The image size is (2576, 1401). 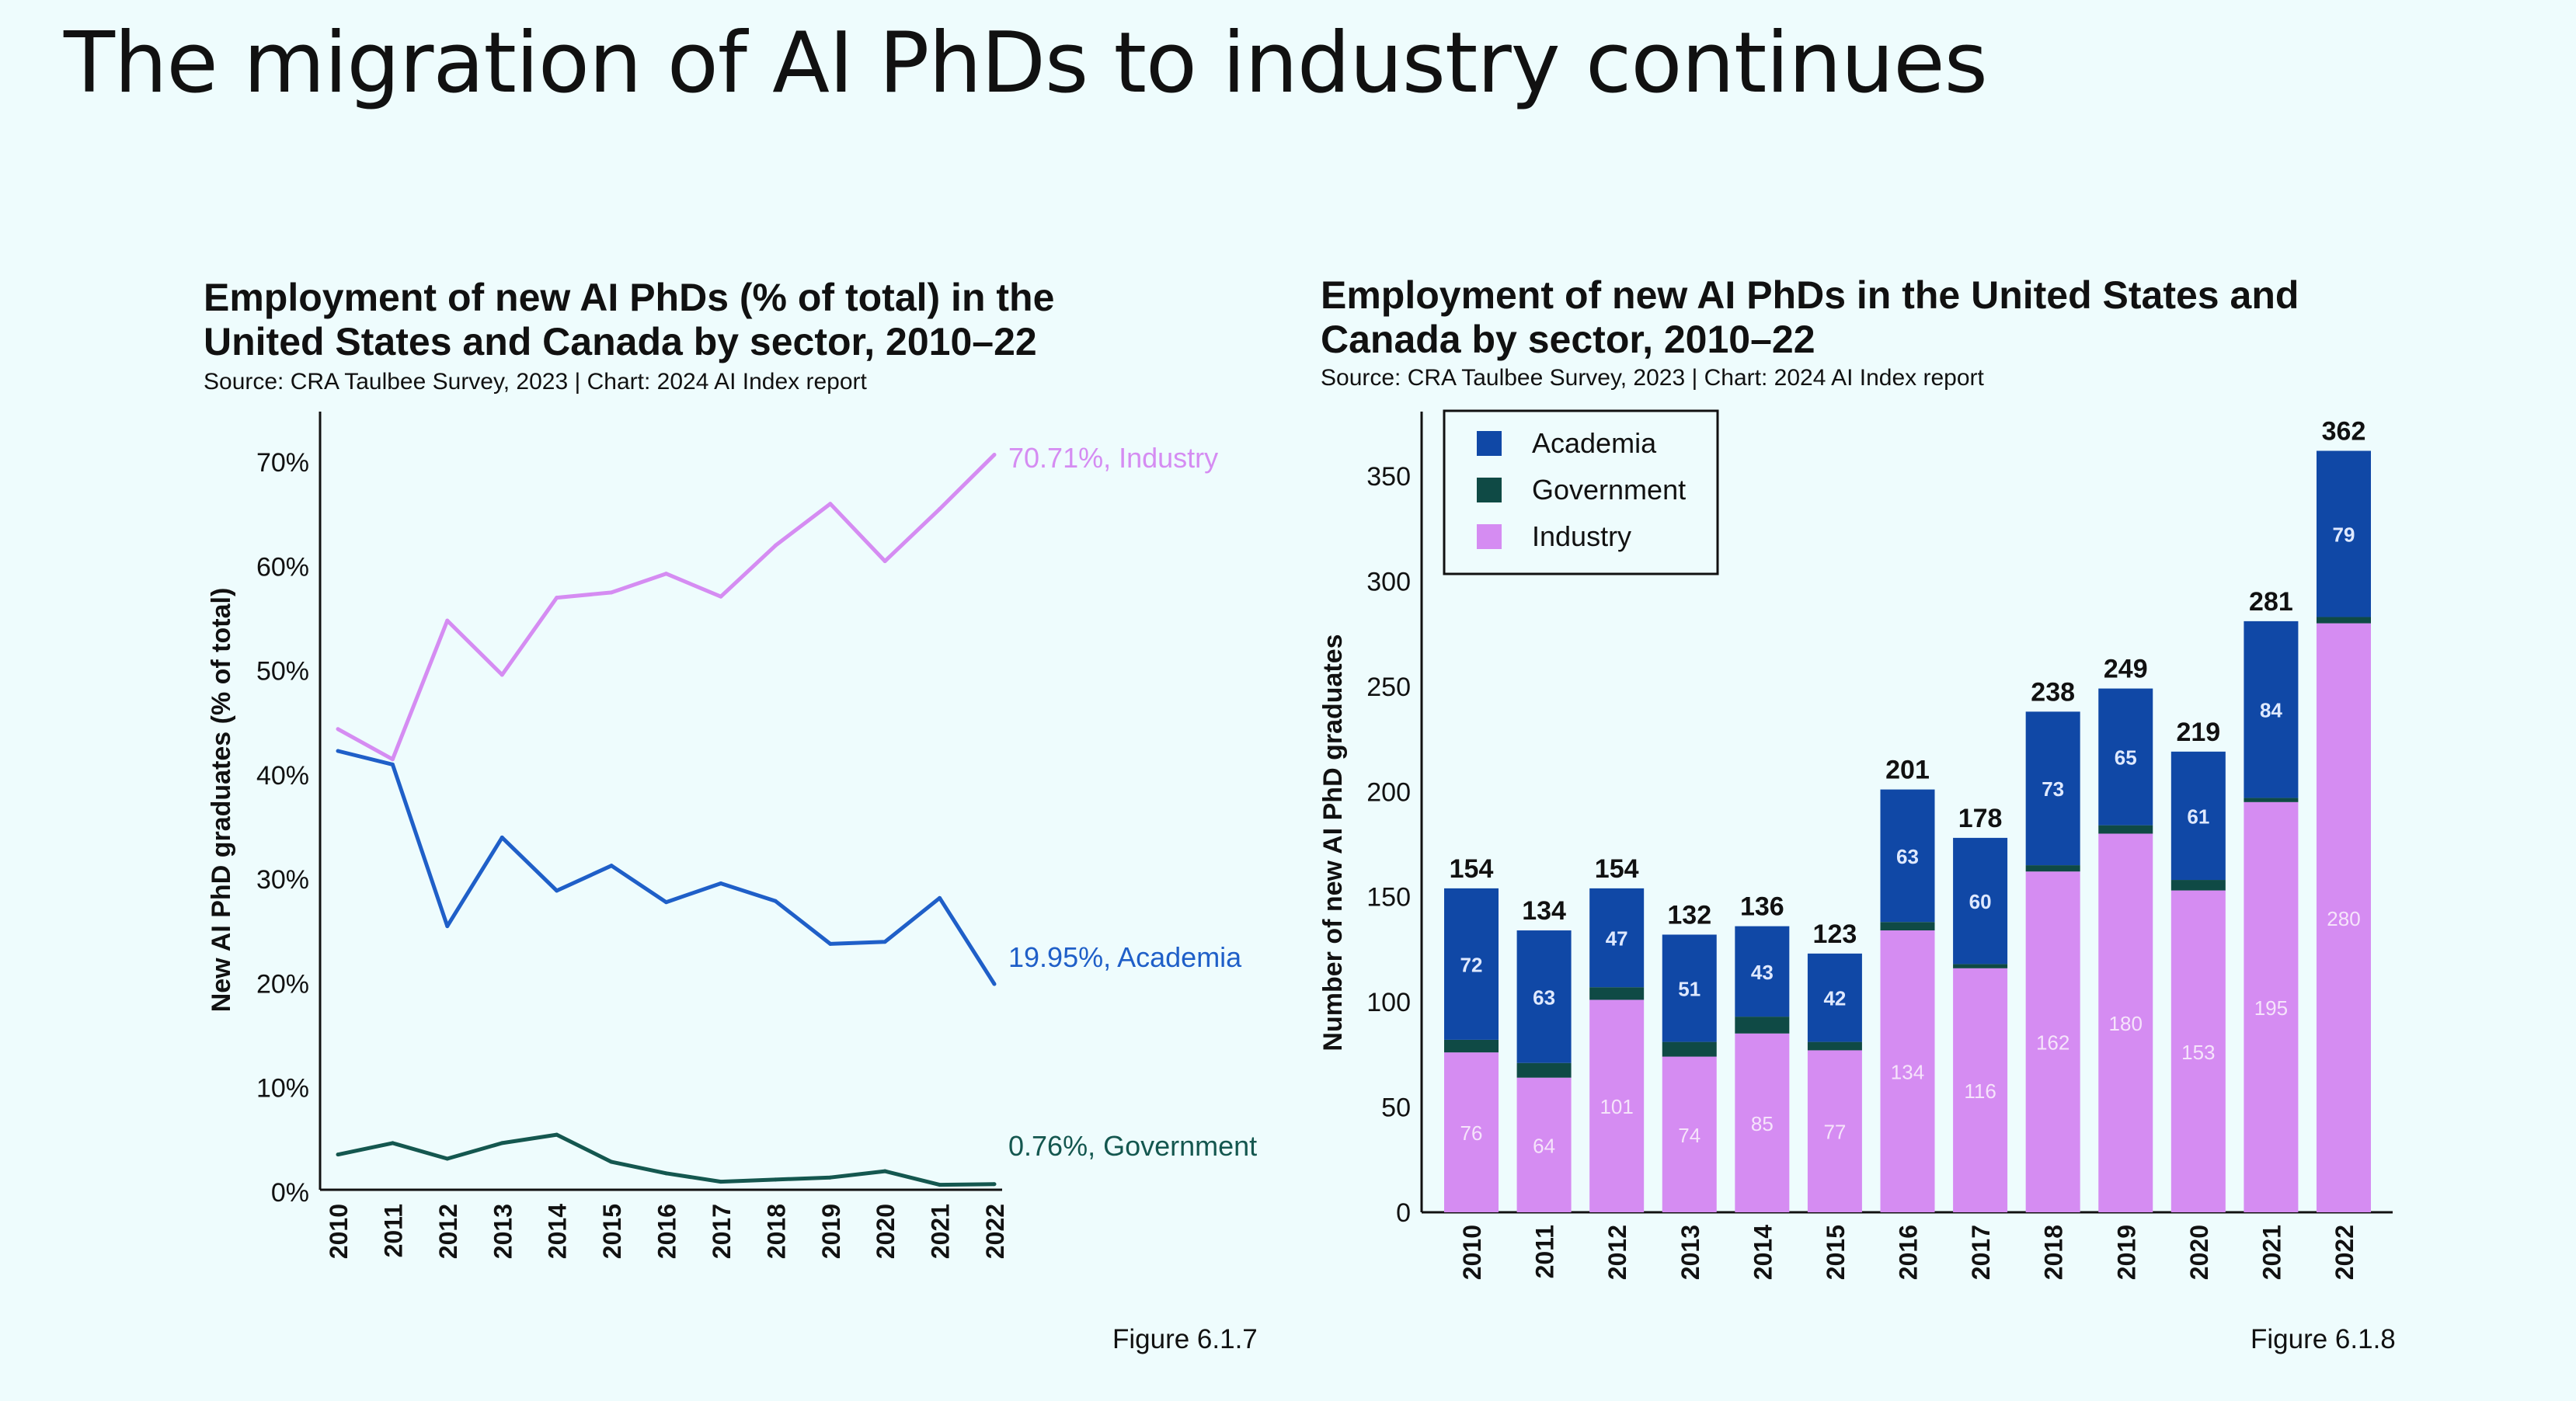 What do you see at coordinates (1980, 819) in the screenshot?
I see `bar-total-label: 178` at bounding box center [1980, 819].